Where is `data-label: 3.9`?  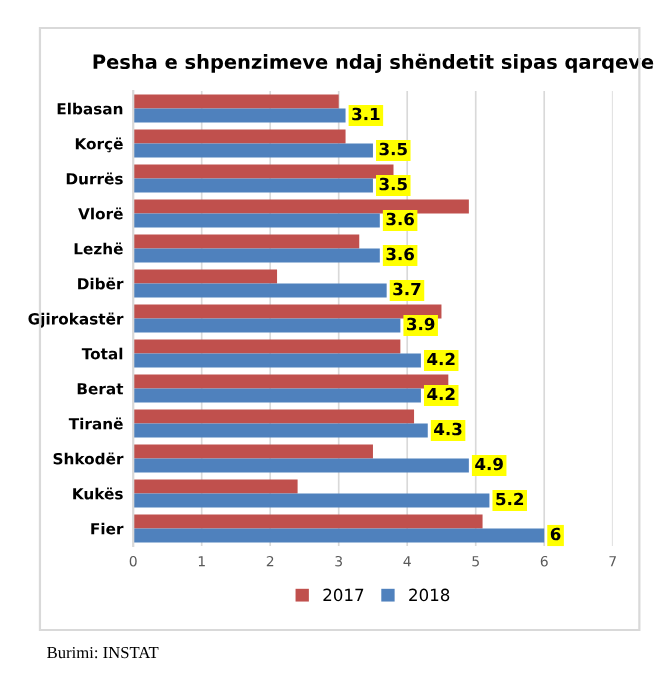 data-label: 3.9 is located at coordinates (421, 324).